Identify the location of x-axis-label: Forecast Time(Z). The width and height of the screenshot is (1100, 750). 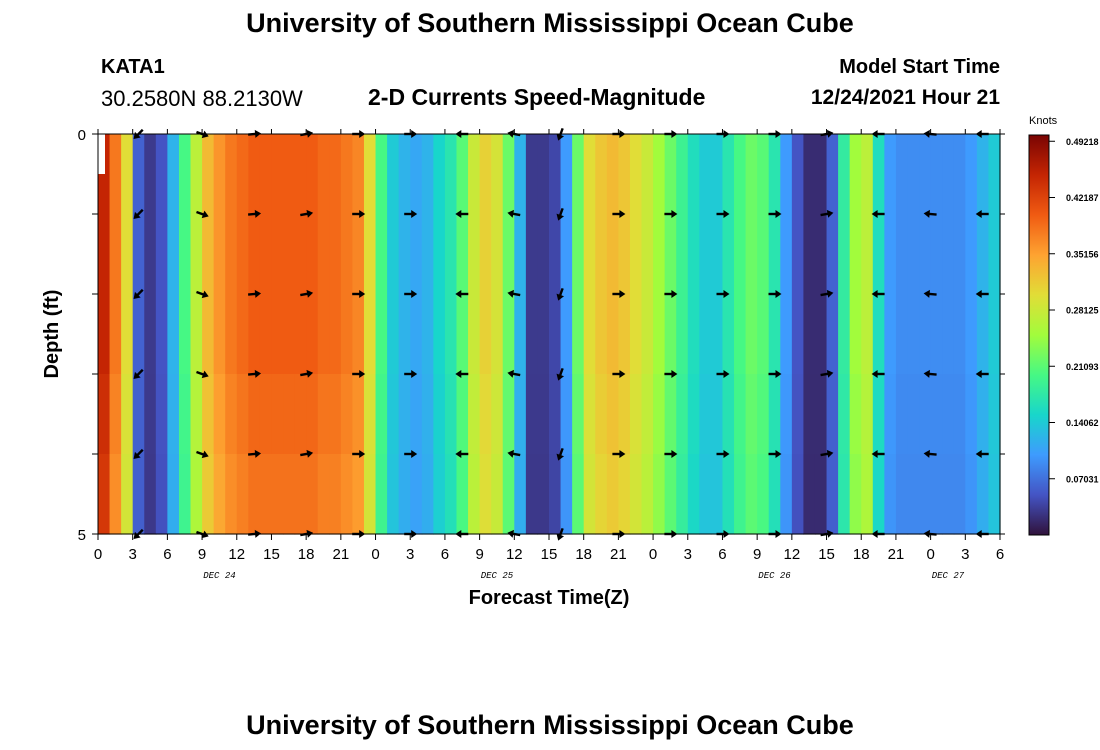
(549, 598).